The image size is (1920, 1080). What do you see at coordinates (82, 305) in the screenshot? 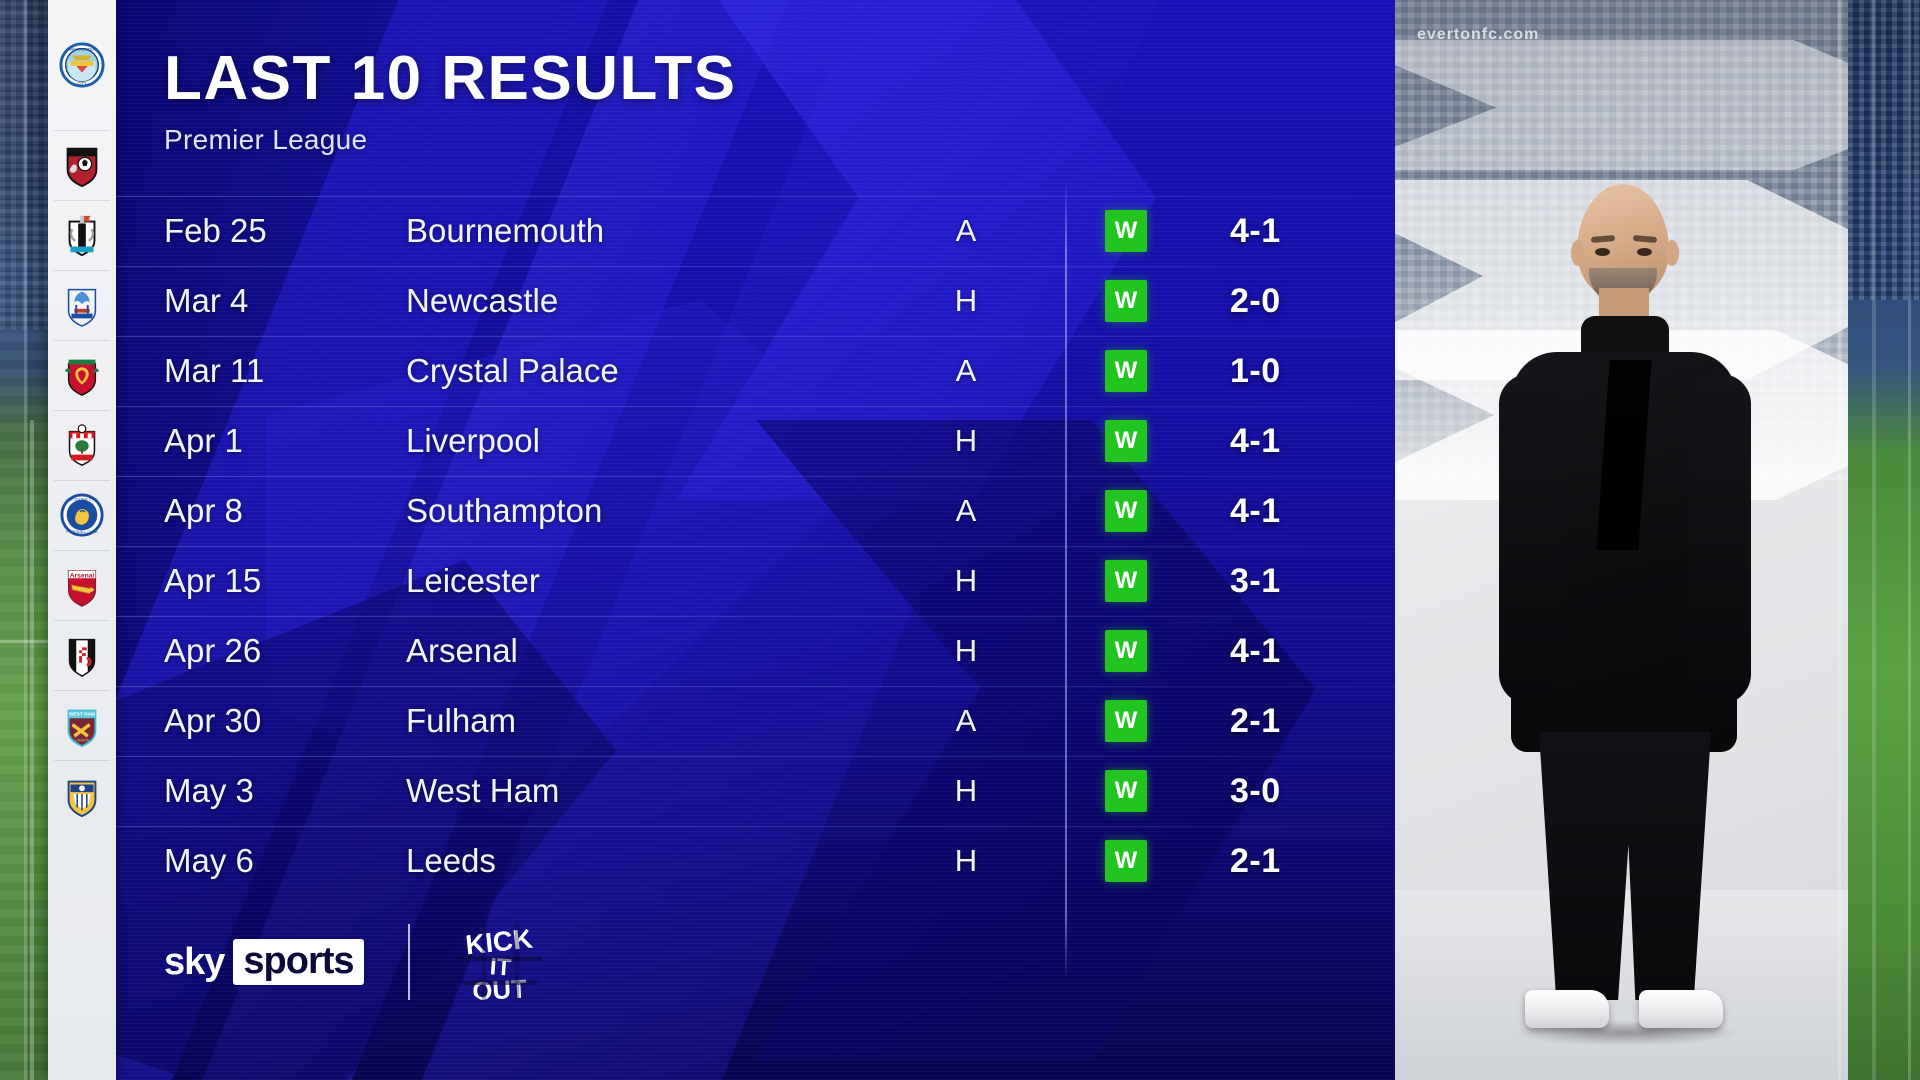
I see `crest-cell-crystal-palace` at bounding box center [82, 305].